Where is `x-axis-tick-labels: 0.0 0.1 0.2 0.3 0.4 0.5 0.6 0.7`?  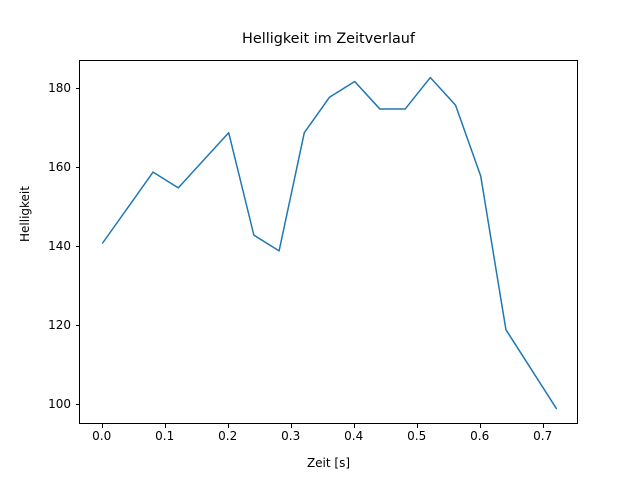 x-axis-tick-labels: 0.0 0.1 0.2 0.3 0.4 0.5 0.6 0.7 is located at coordinates (320, 438).